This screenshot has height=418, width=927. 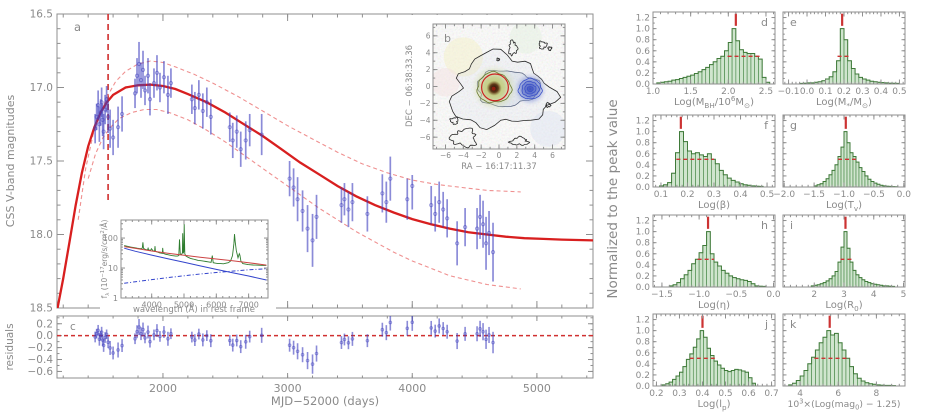 What do you see at coordinates (41, 360) in the screenshot?
I see `svg-text: −0.4` at bounding box center [41, 360].